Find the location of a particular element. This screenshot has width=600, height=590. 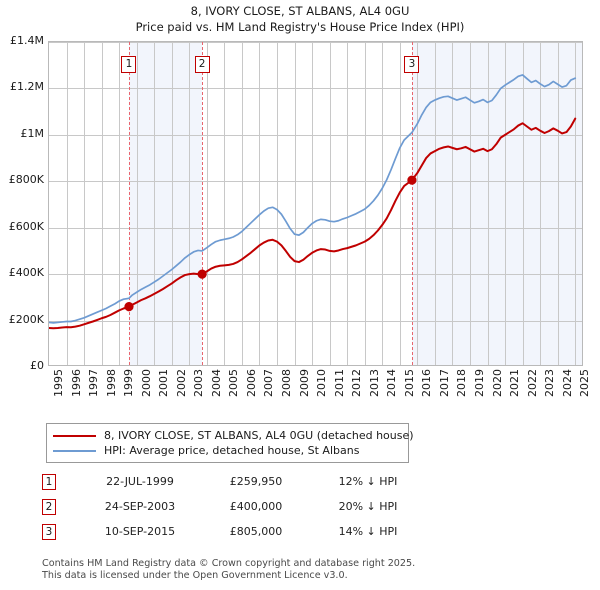

transaction-badge-1: 1 is located at coordinates (49, 482).